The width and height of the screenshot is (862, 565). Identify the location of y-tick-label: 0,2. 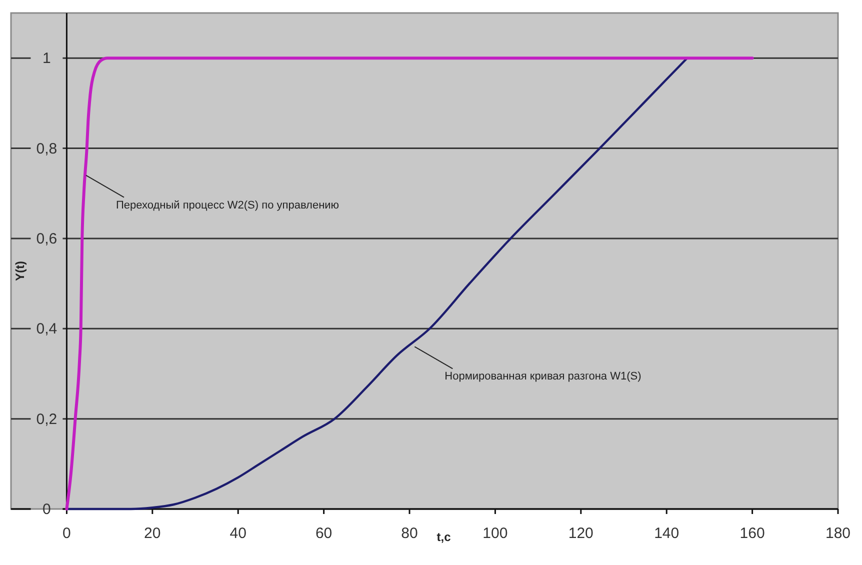
(47, 419).